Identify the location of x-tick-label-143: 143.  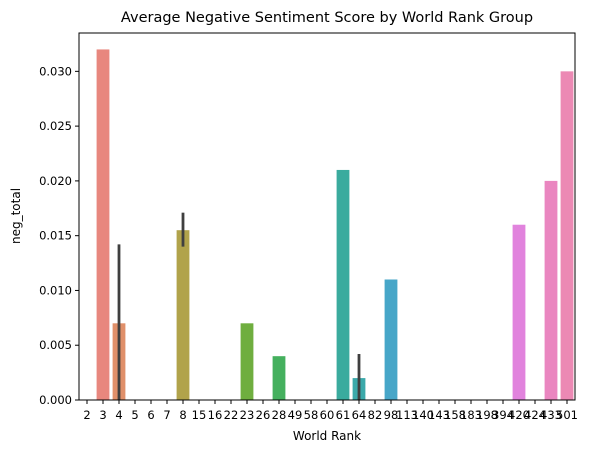
(439, 415).